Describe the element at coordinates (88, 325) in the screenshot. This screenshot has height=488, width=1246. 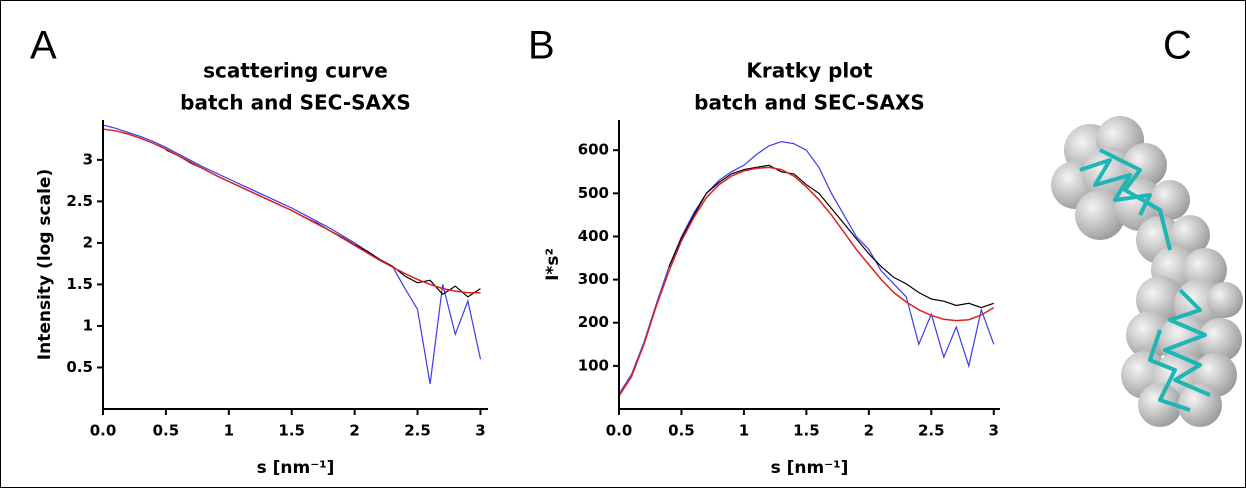
I see `y-tick-label: 1` at that location.